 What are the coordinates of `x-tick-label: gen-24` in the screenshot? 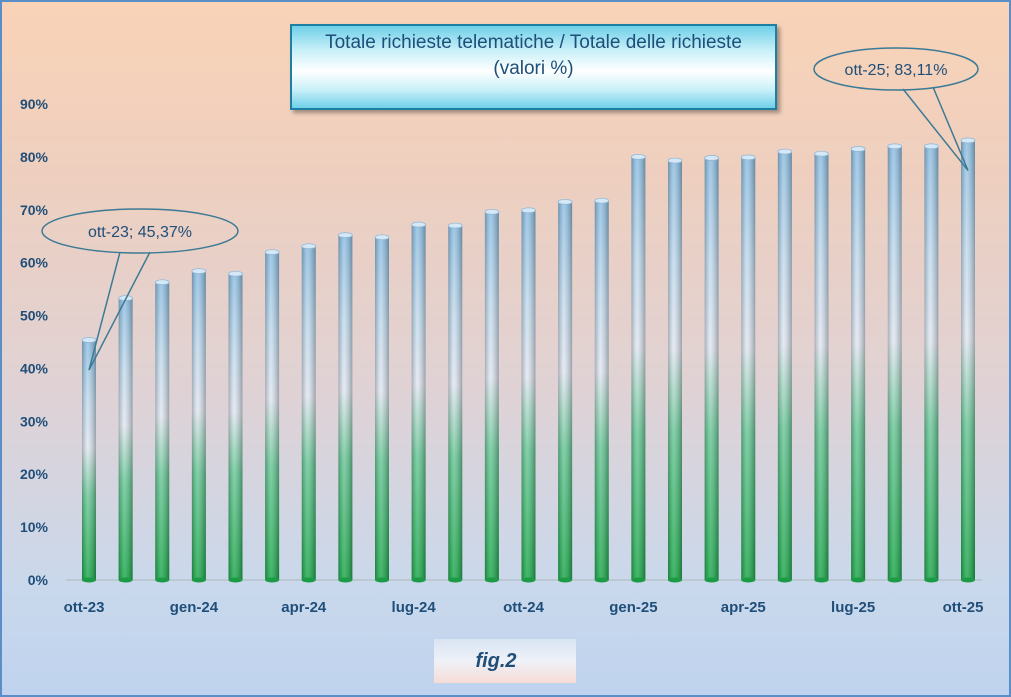 It's located at (194, 607).